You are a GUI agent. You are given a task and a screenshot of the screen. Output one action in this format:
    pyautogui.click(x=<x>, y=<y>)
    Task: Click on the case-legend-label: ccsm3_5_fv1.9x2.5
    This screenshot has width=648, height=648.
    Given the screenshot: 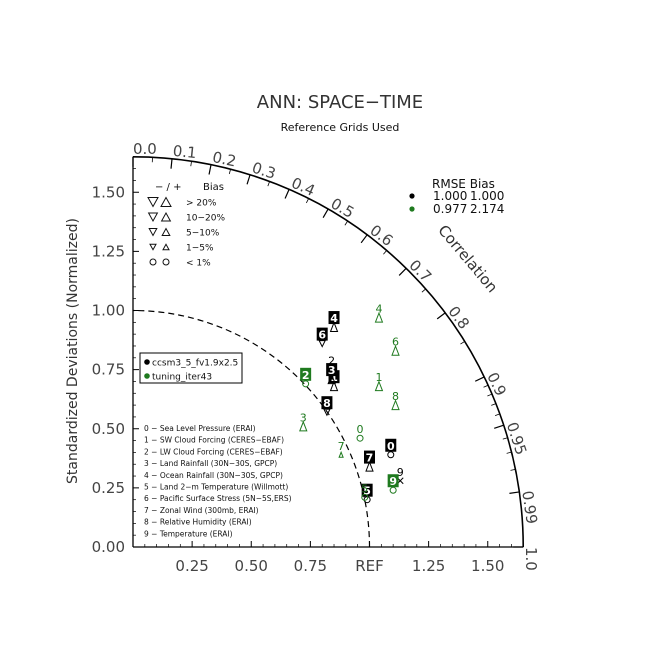 What is the action you would take?
    pyautogui.click(x=195, y=364)
    